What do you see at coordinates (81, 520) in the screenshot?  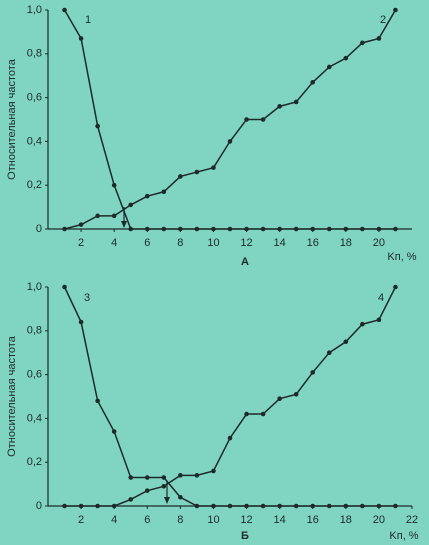 I see `x-tick-label: 2` at bounding box center [81, 520].